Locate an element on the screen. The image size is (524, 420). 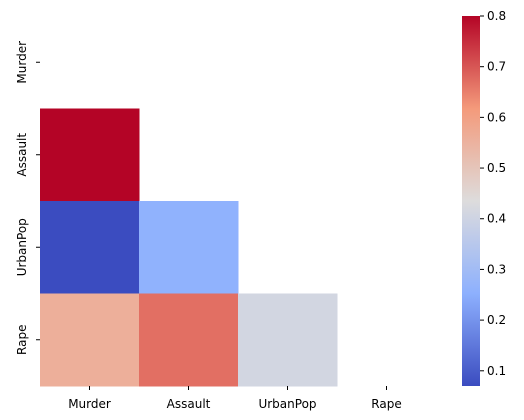
heatmap-cell-assault-murder is located at coordinates (90, 155).